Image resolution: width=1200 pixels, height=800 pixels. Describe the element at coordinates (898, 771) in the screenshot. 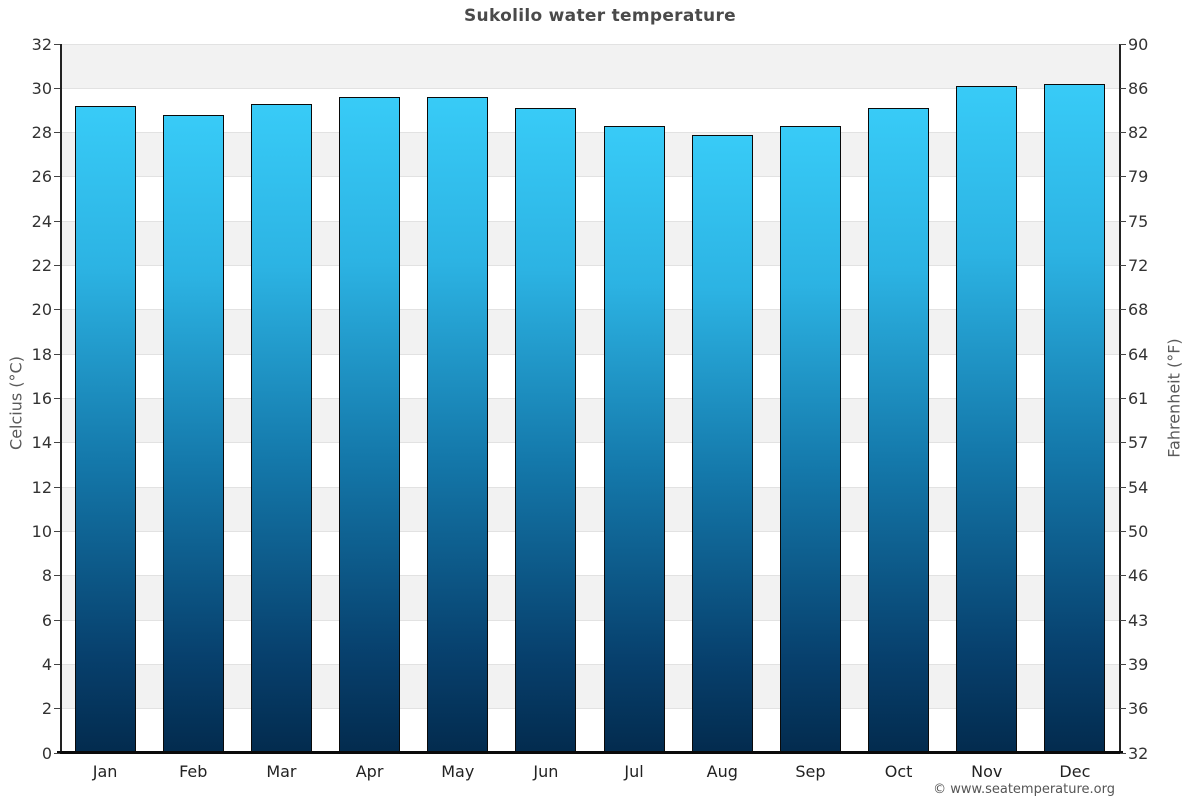

I see `x-tick-label-oct: Oct` at that location.